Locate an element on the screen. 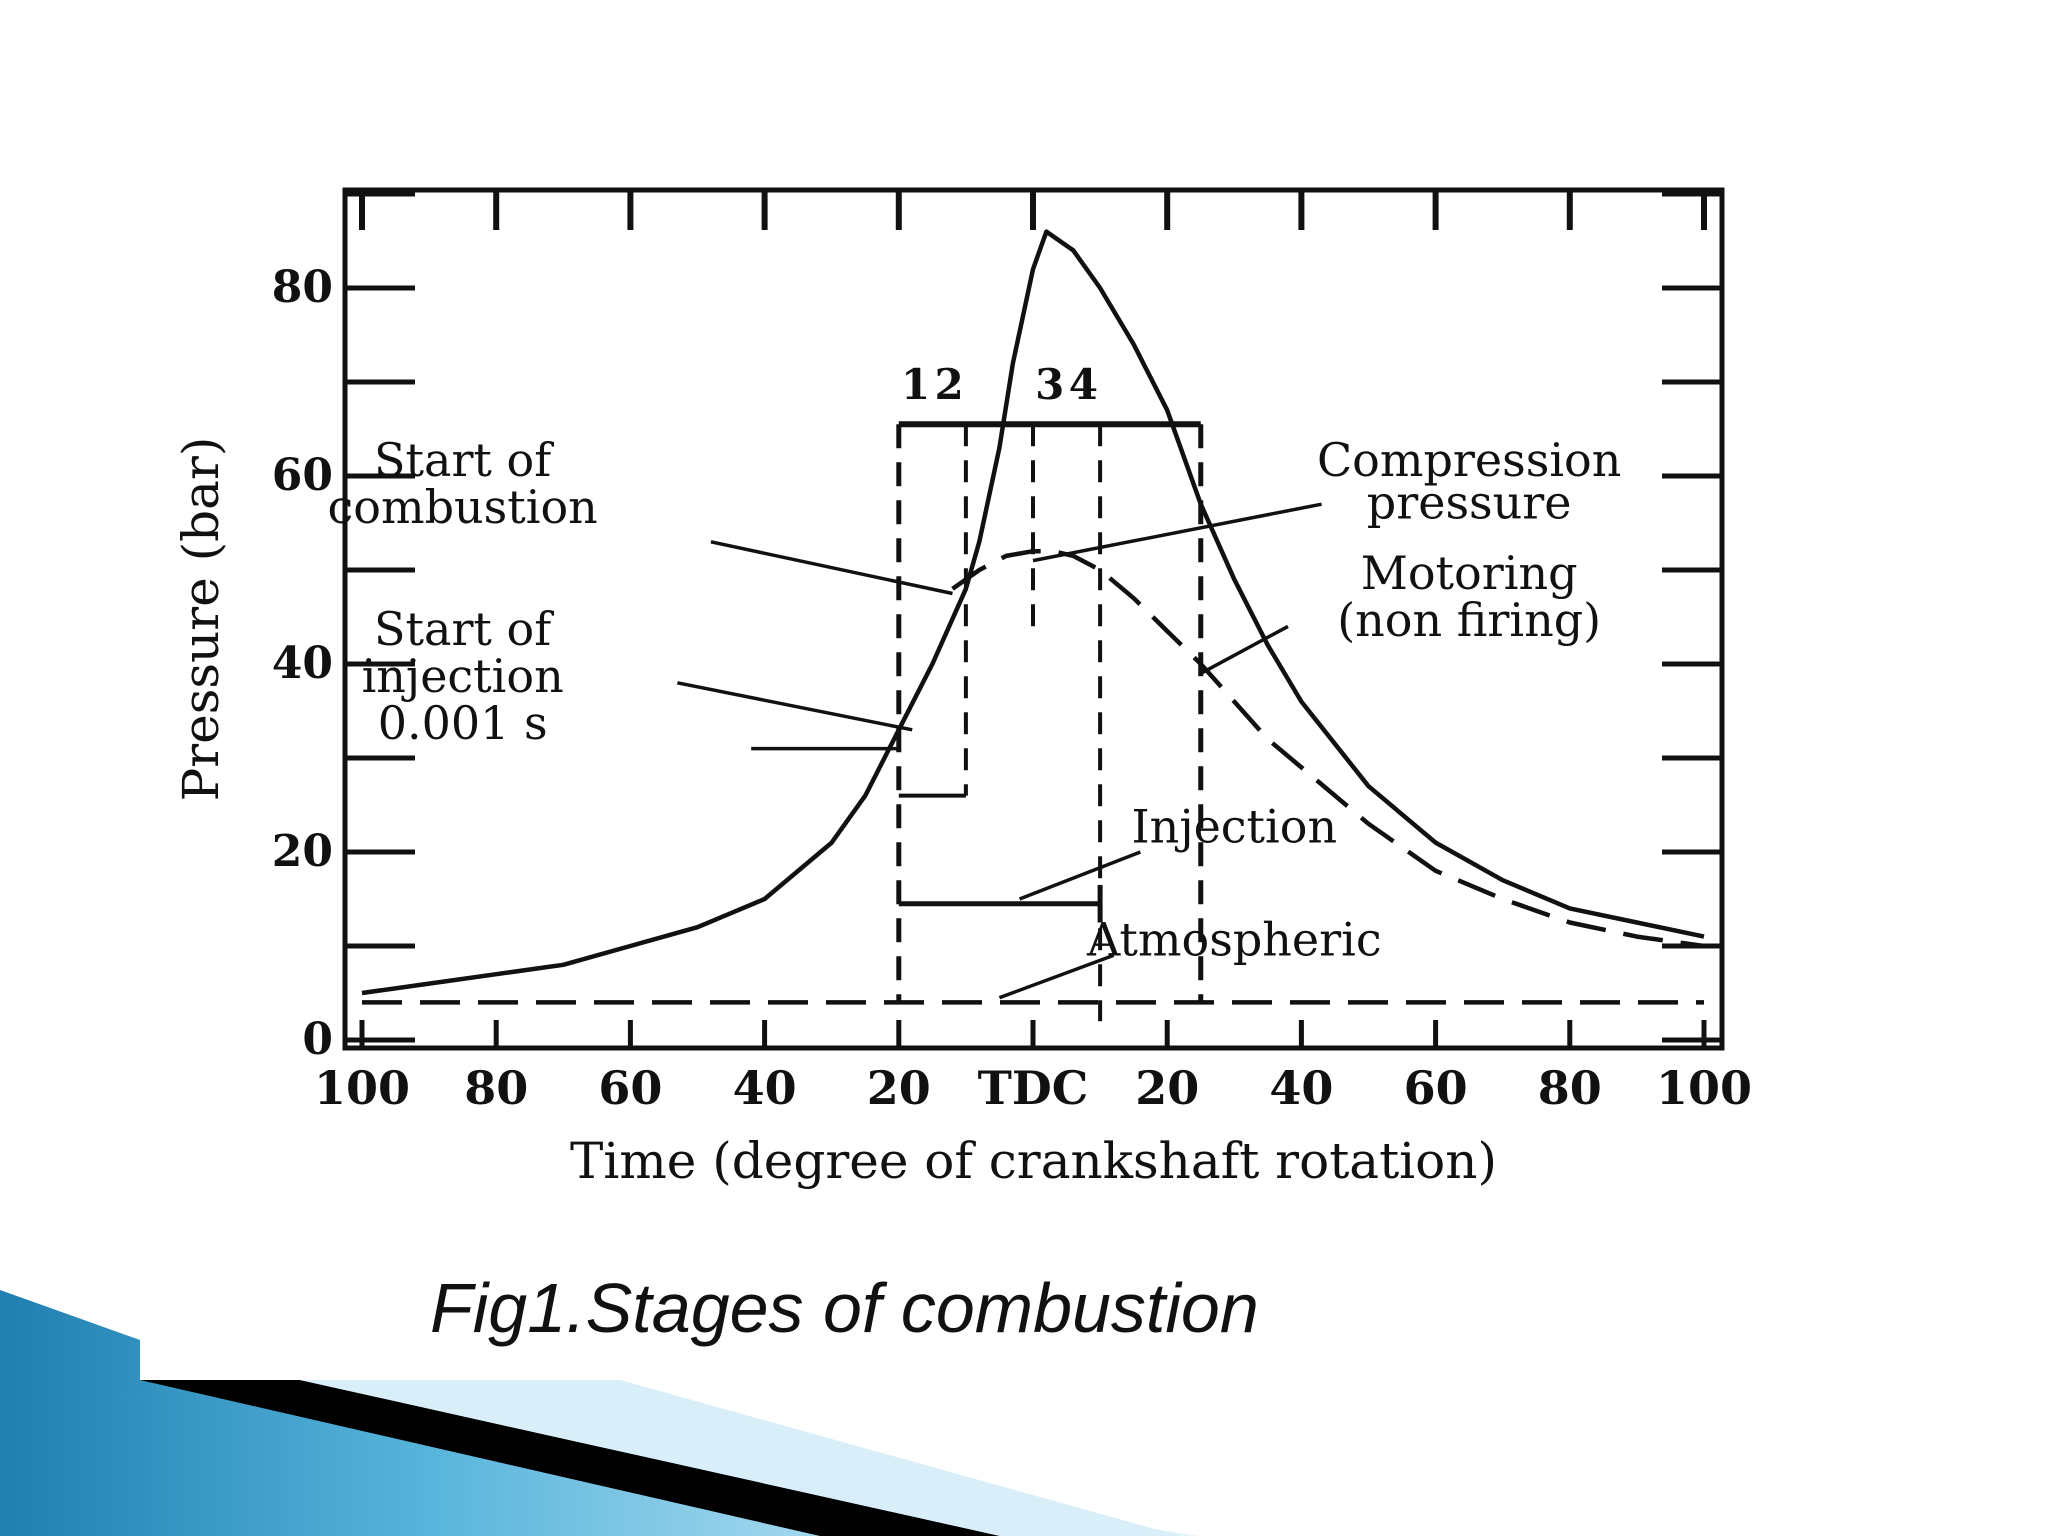 The width and height of the screenshot is (2048, 1536). annotation-label: Motoring is located at coordinates (1469, 573).